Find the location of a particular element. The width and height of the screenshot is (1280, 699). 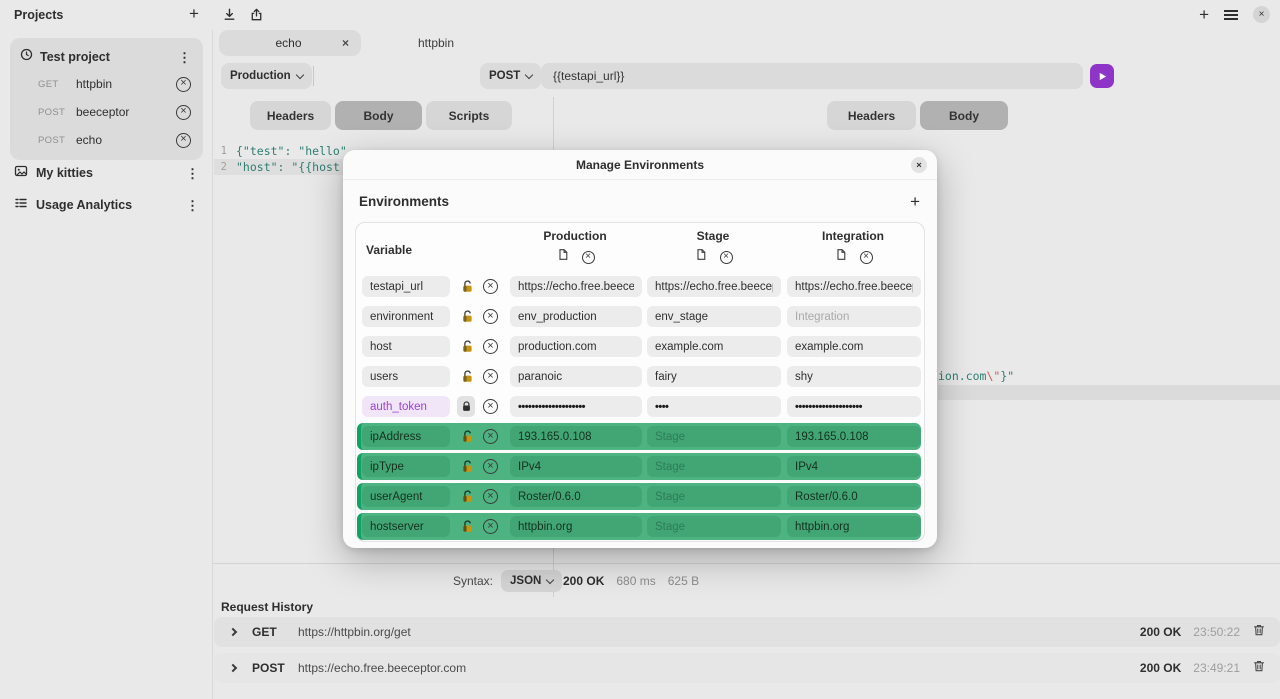

sidebar-item-my-kitties: My kitties ⋮ is located at coordinates (106, 173).